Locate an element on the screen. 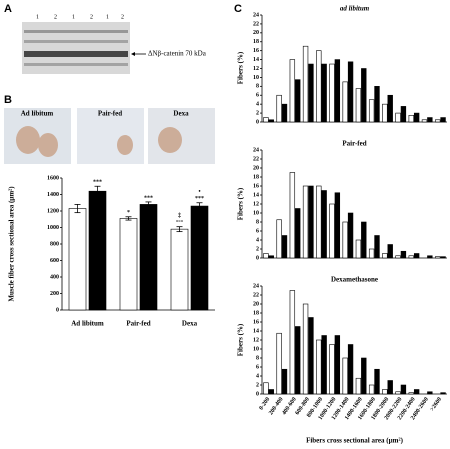 This screenshot has height=449, width=450. y-tick-label: 1200 is located at coordinates (53, 211).